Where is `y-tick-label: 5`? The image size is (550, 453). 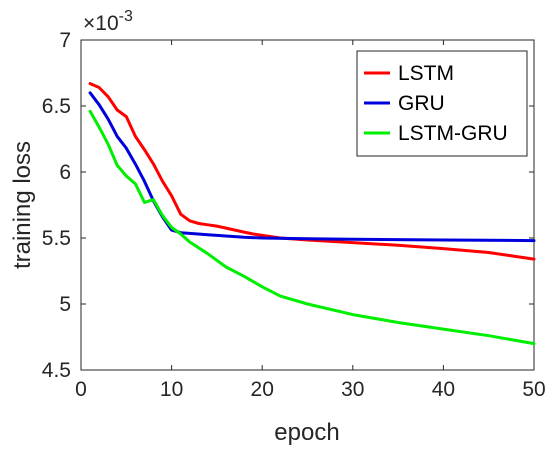
y-tick-label: 5 is located at coordinates (65, 304).